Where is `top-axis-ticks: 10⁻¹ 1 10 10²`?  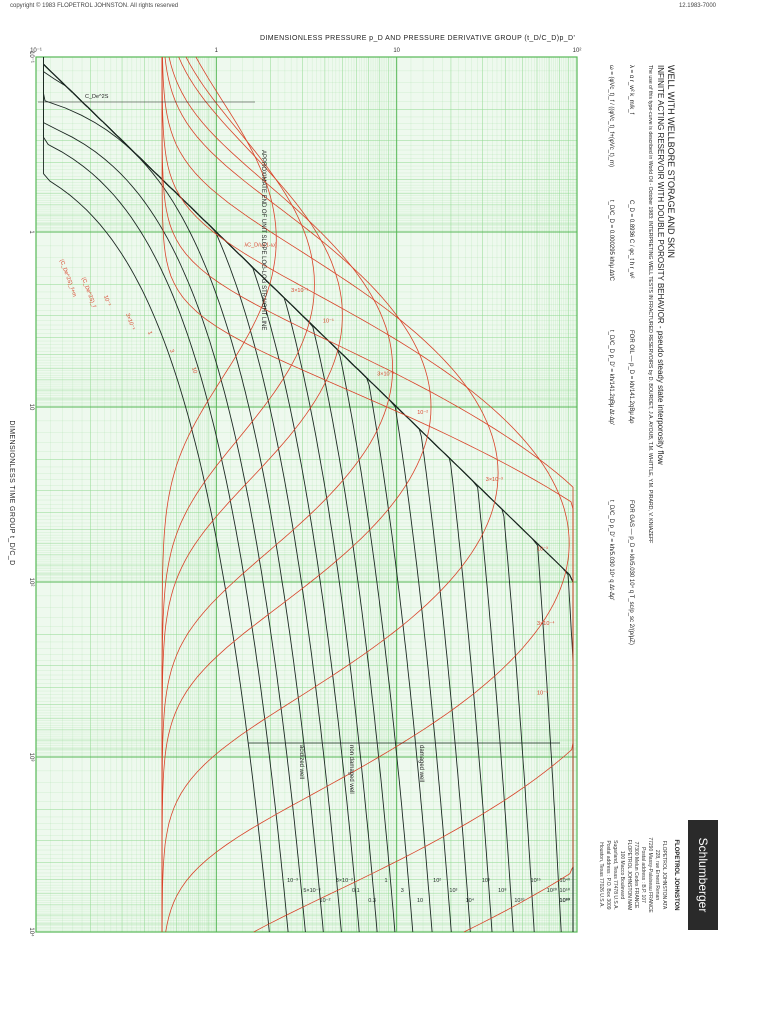
top-axis-ticks: 10⁻¹ 1 10 10² is located at coordinates (305, 51).